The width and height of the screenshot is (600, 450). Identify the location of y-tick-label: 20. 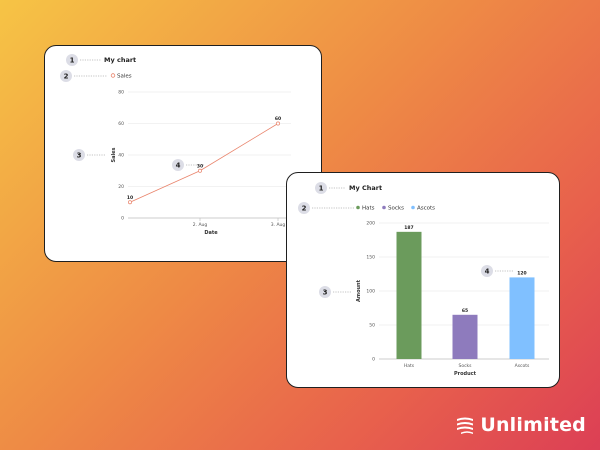
(121, 187).